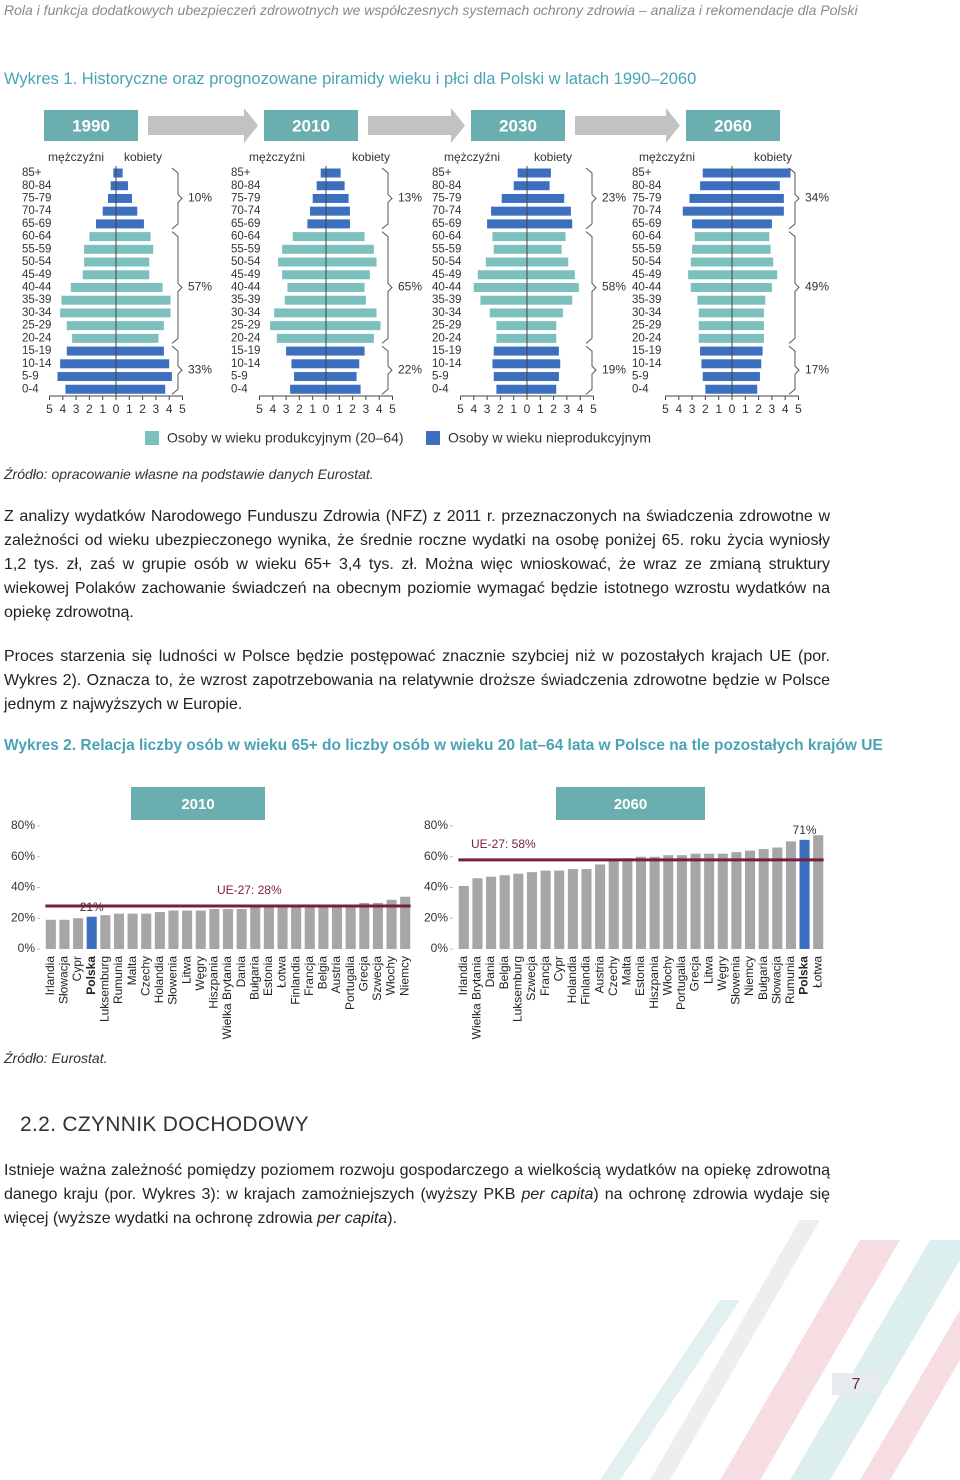 The width and height of the screenshot is (960, 1480). Describe the element at coordinates (667, 975) in the screenshot. I see `x-tick-label: Włochy` at that location.